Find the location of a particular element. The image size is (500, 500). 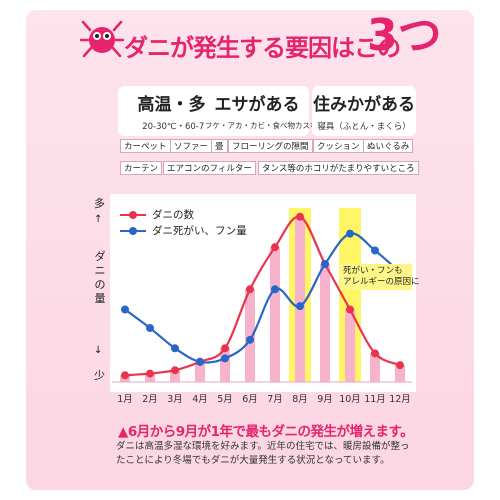

point-1-11月 is located at coordinates (375, 250).